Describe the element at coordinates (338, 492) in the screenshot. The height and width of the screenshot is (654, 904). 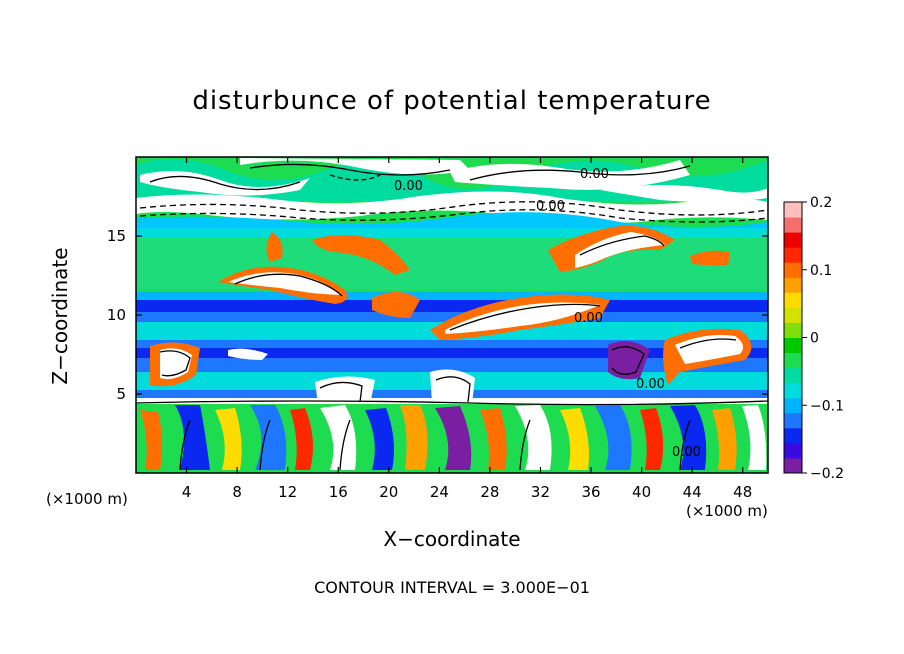
I see `x-tick-label: 16` at that location.